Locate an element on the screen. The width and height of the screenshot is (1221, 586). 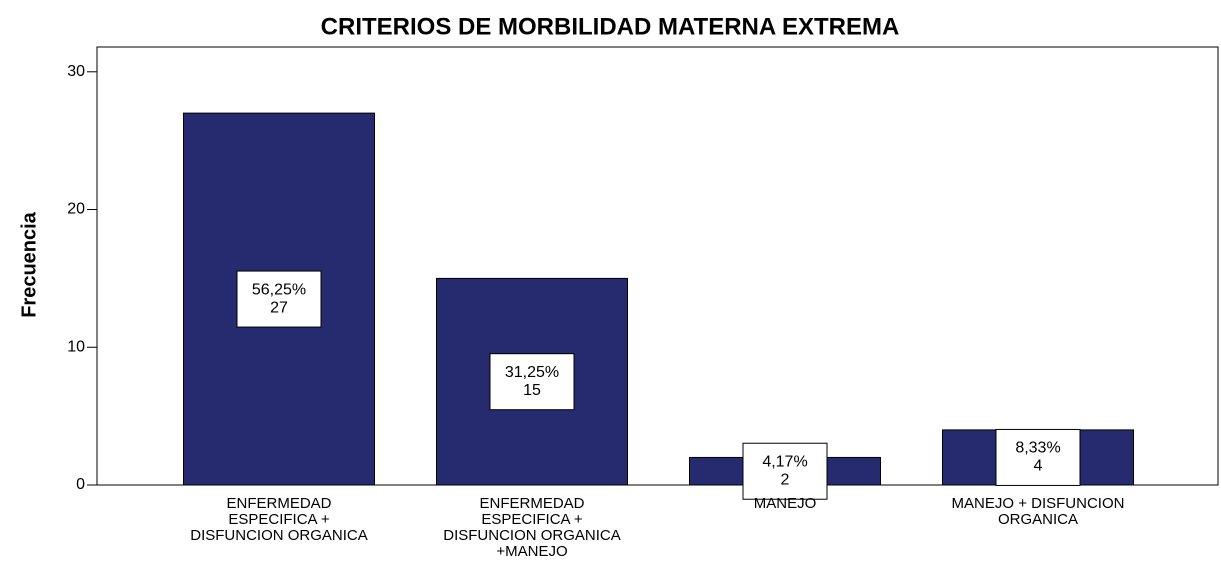
y-tick-label: 30 is located at coordinates (76, 71).